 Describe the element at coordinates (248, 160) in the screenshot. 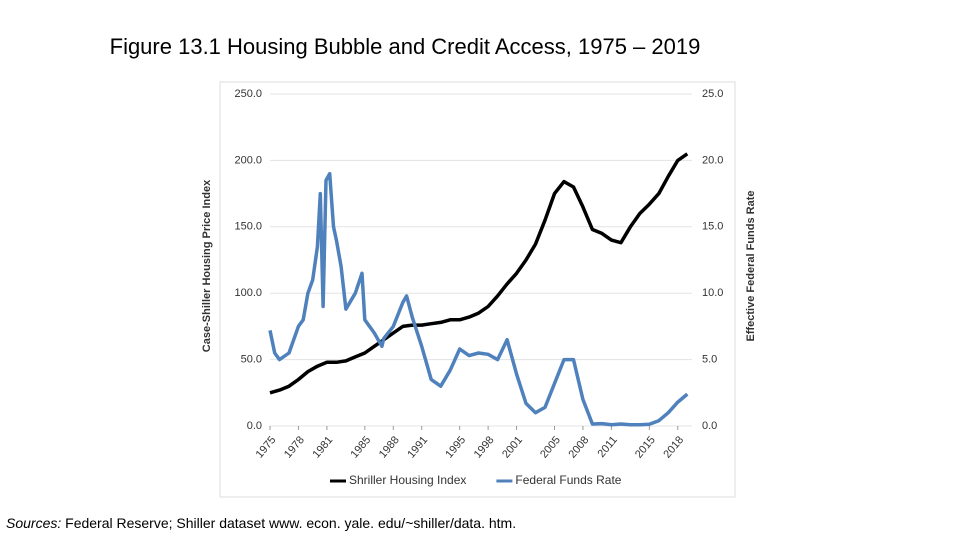

I see `y-tick-label: 200.0` at that location.